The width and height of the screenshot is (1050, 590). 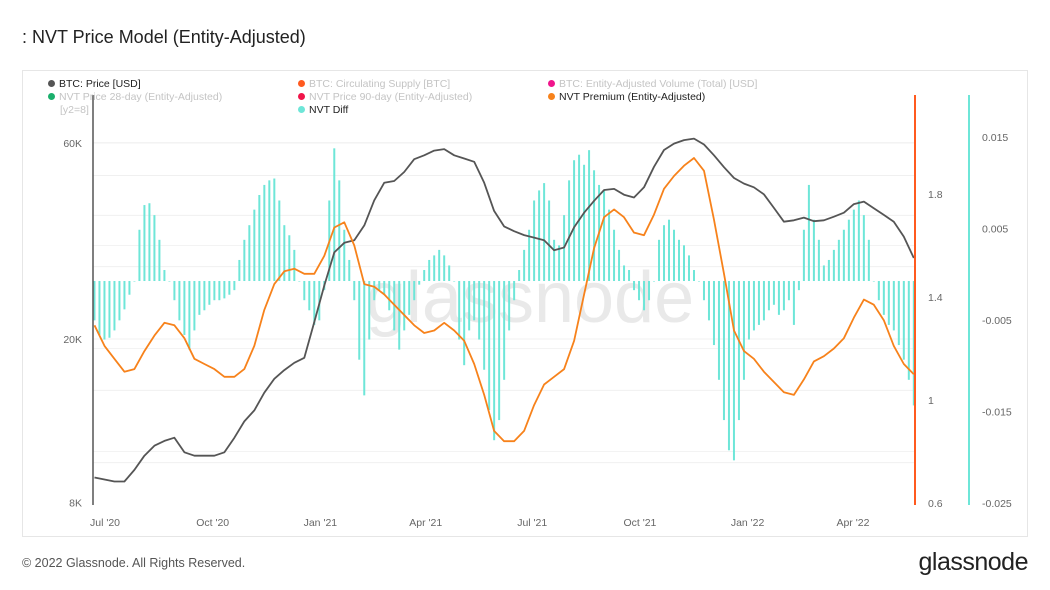 What do you see at coordinates (74, 110) in the screenshot?
I see `legend-item: [y2=8]` at bounding box center [74, 110].